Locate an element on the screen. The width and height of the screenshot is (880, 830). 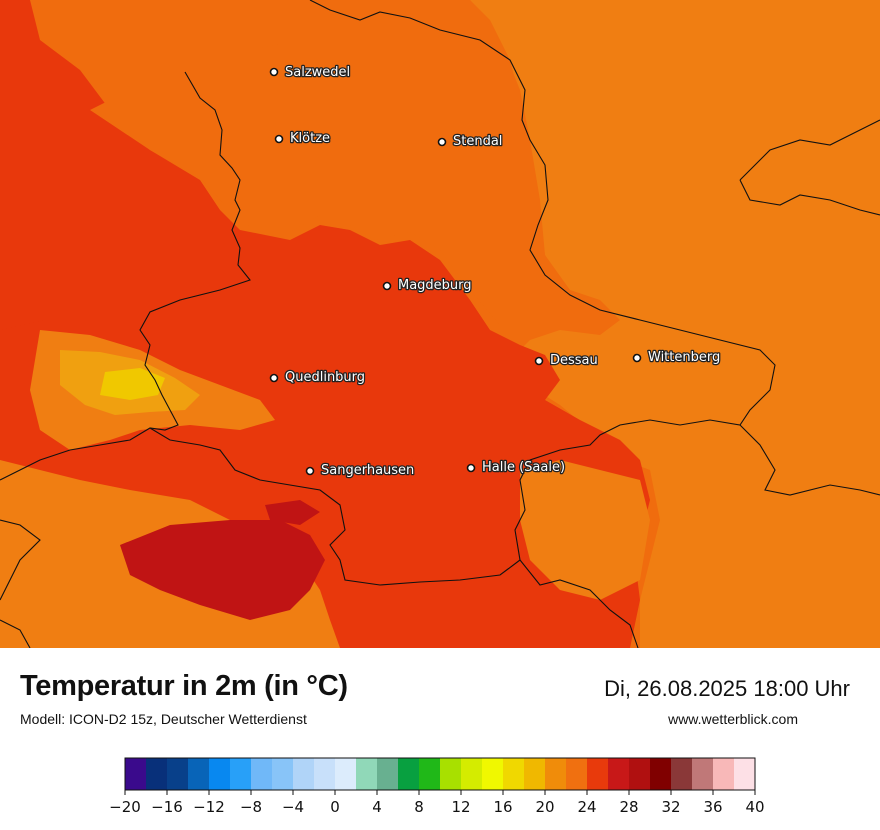
city-halle: Halle (Saale) is located at coordinates (516, 467).